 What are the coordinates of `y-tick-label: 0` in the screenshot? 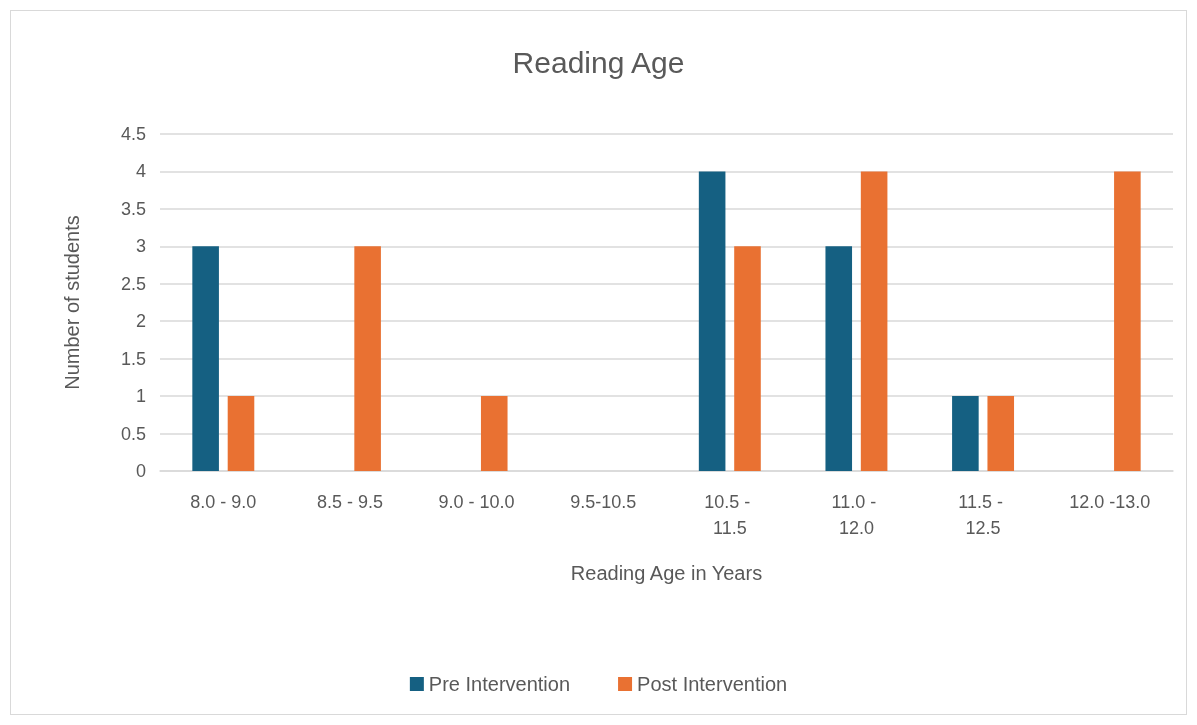 It's located at (140, 471).